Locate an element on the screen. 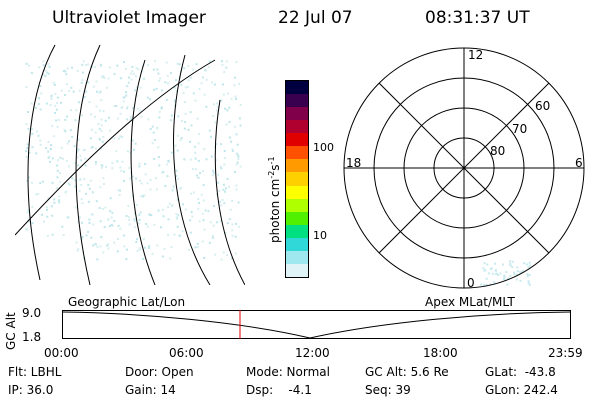 This screenshot has width=600, height=400. latitude-line is located at coordinates (115, 147).